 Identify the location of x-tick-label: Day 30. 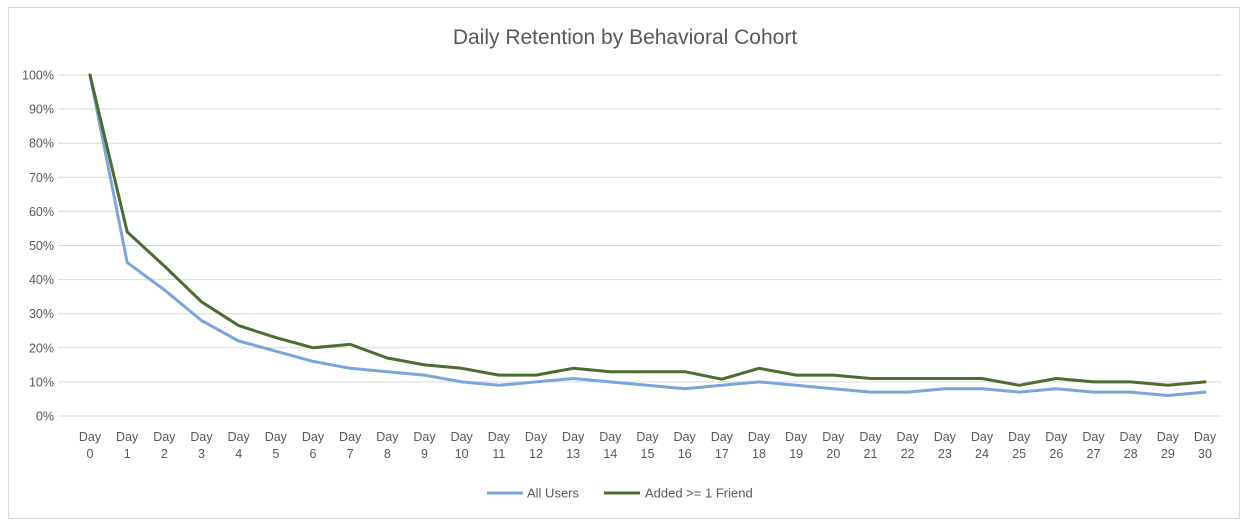
(1205, 445).